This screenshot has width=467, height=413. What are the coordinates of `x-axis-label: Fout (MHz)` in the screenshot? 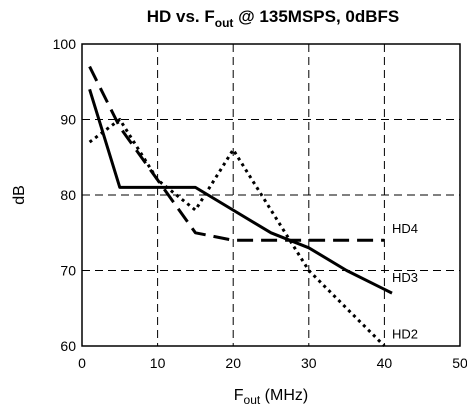 It's located at (271, 397).